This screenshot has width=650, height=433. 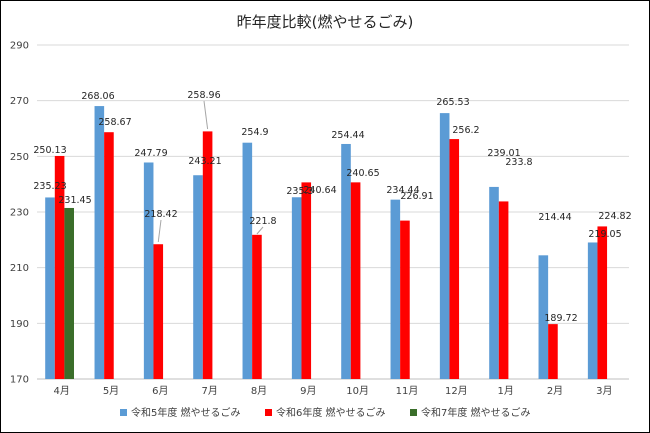 I want to click on data-label: 243.21, so click(x=204, y=161).